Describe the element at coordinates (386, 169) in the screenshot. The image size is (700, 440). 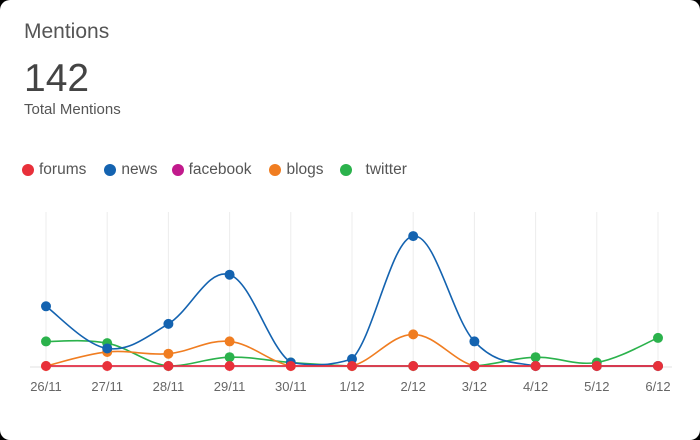
I see `legend-label-twitter: twitter` at that location.